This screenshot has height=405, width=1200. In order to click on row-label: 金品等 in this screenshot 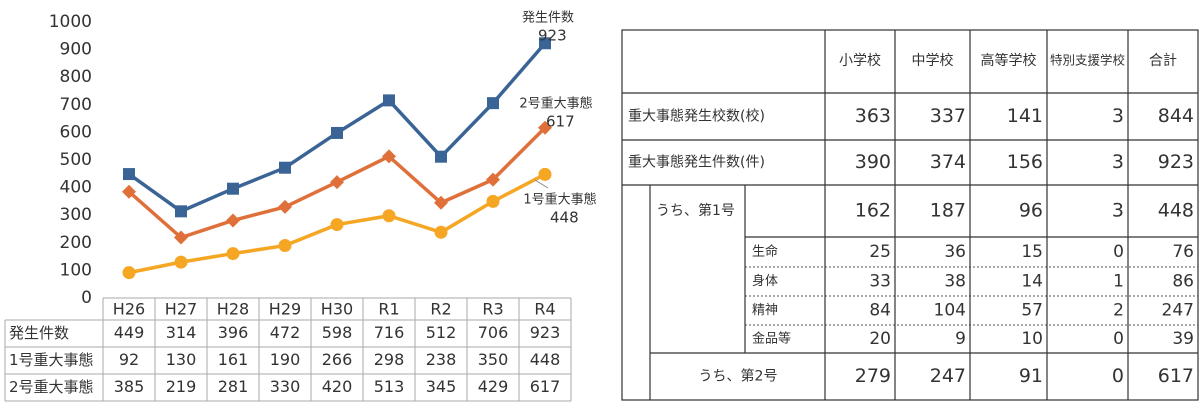, I will do `click(771, 339)`.